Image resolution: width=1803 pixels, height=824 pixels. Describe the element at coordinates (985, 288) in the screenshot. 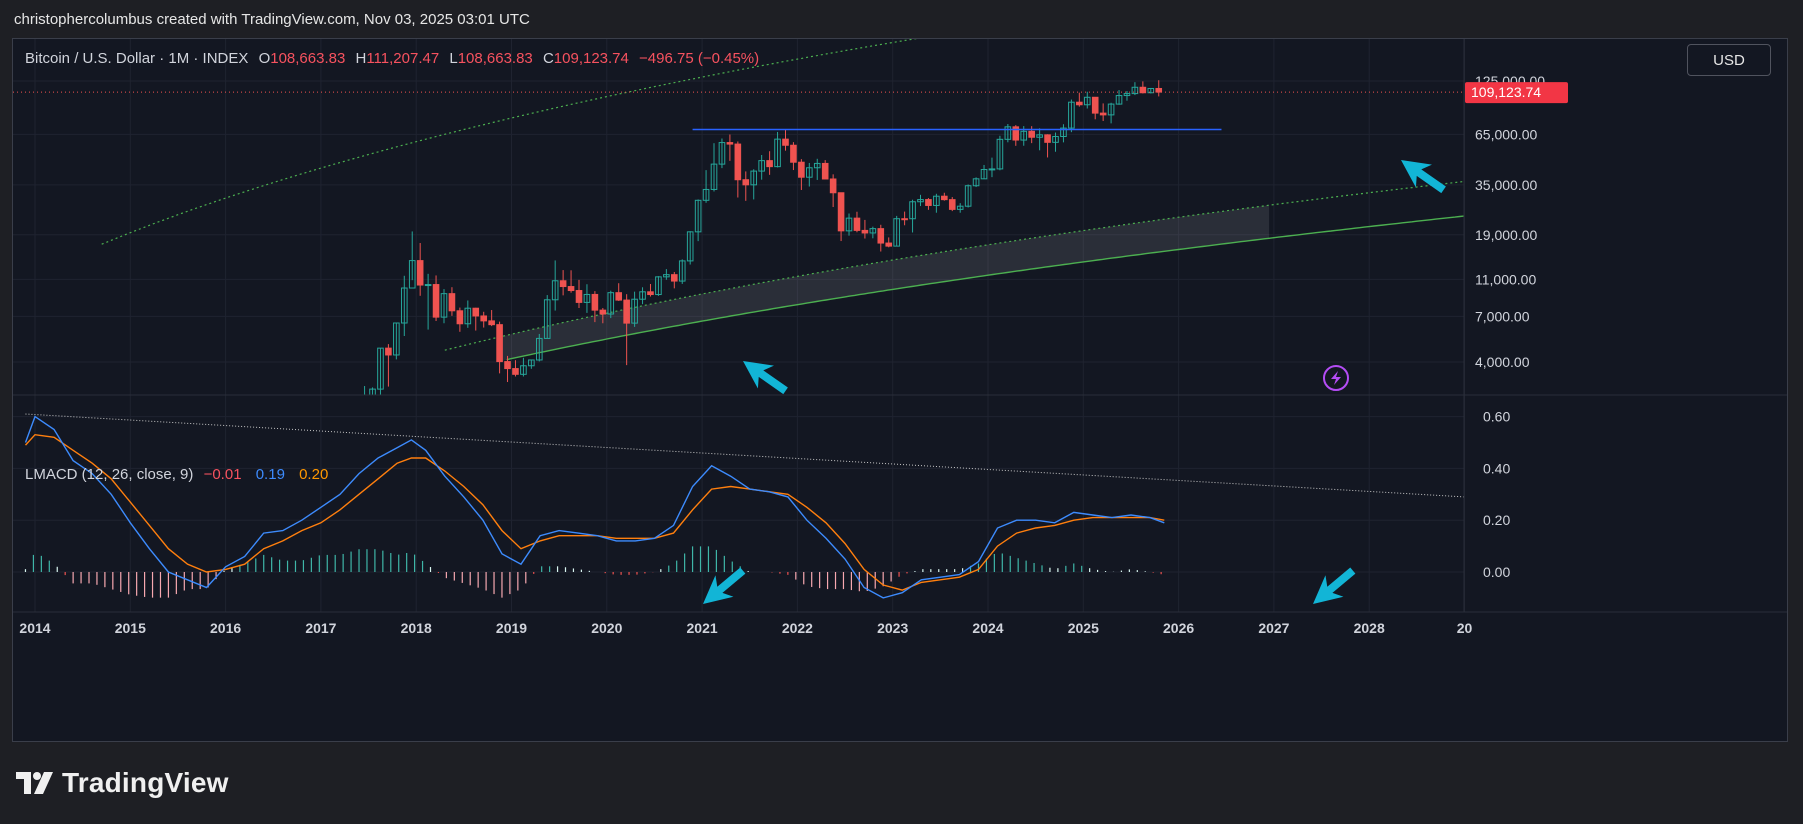

I see `support-curve` at that location.